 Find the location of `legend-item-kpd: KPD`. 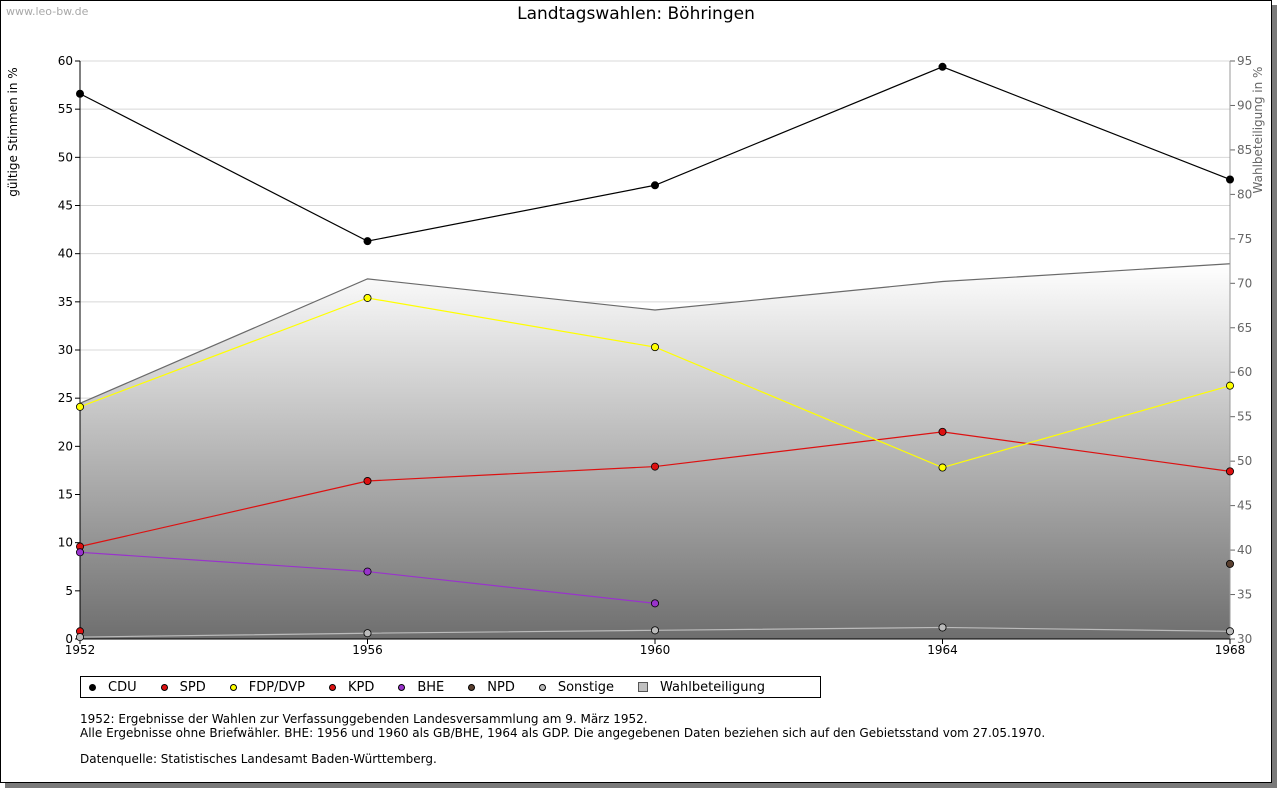

legend-item-kpd: KPD is located at coordinates (351, 687).